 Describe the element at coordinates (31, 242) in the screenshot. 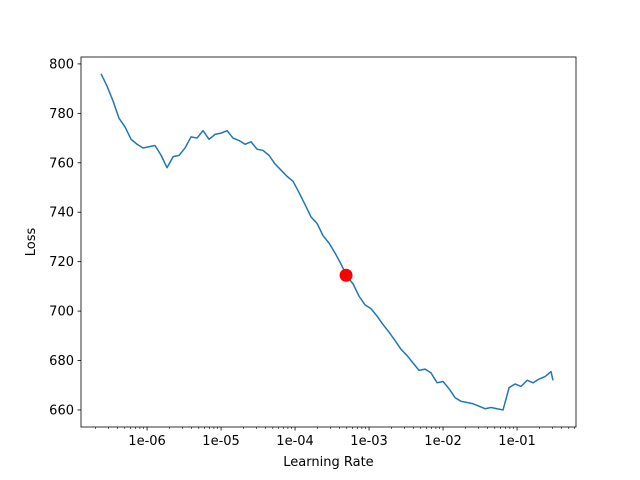

I see `y-axis-label: Loss` at that location.